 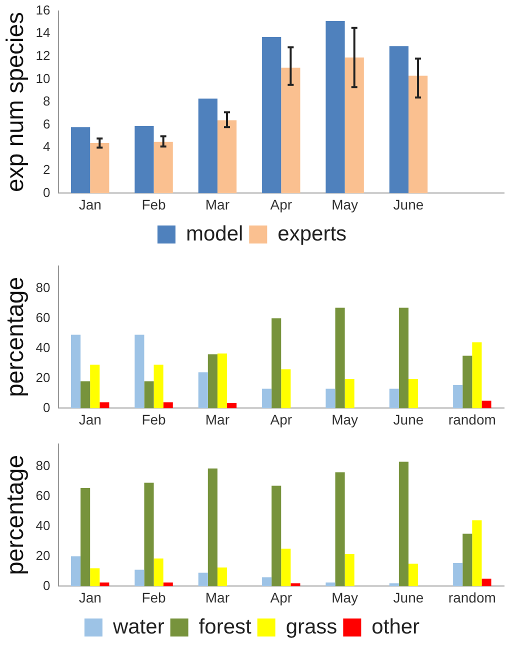 I want to click on y-tick-label: 16, so click(x=43, y=10).